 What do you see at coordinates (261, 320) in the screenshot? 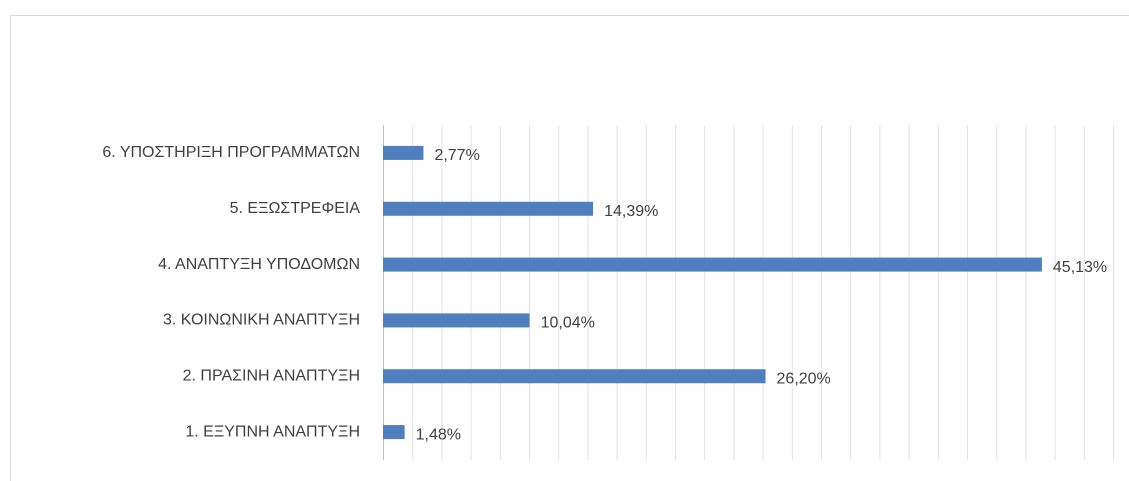
I see `y-tick-label: 3. ΚΟΙΝΩΝΙΚΗ ΑΝΑΠΤΥΞΗ` at bounding box center [261, 320].